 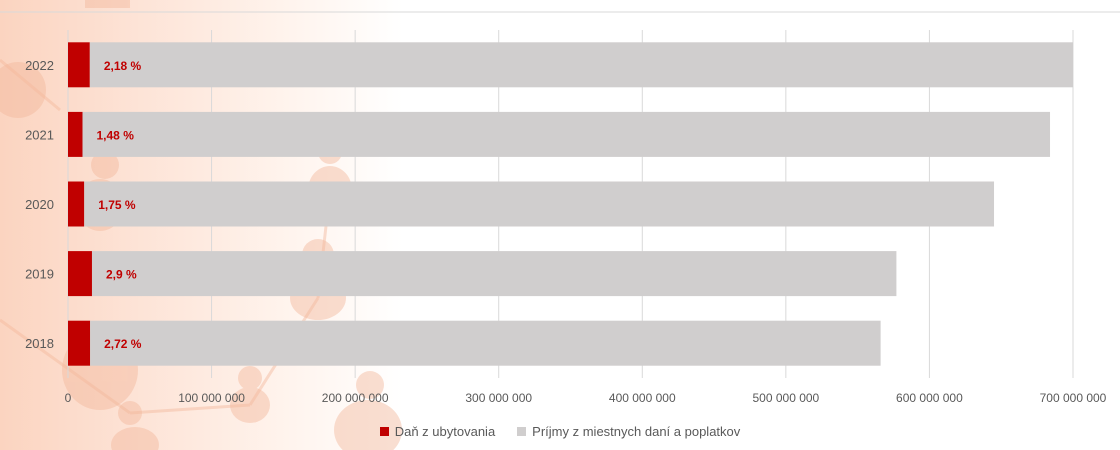 What do you see at coordinates (121, 275) in the screenshot?
I see `data-label-percent: 2,9 %` at bounding box center [121, 275].